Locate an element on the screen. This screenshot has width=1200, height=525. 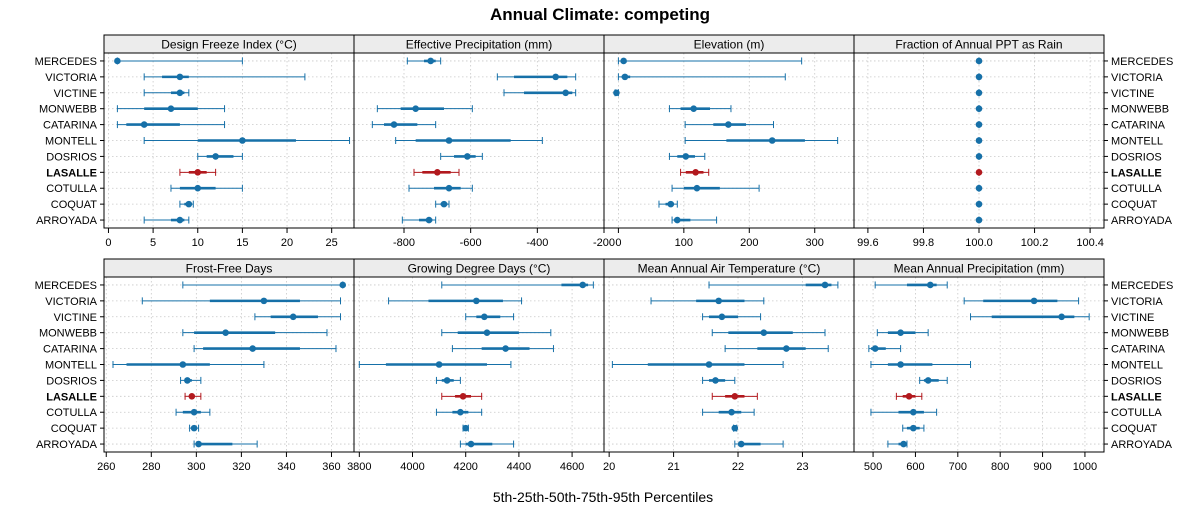
x-tick-label: 100 is located at coordinates (684, 243).